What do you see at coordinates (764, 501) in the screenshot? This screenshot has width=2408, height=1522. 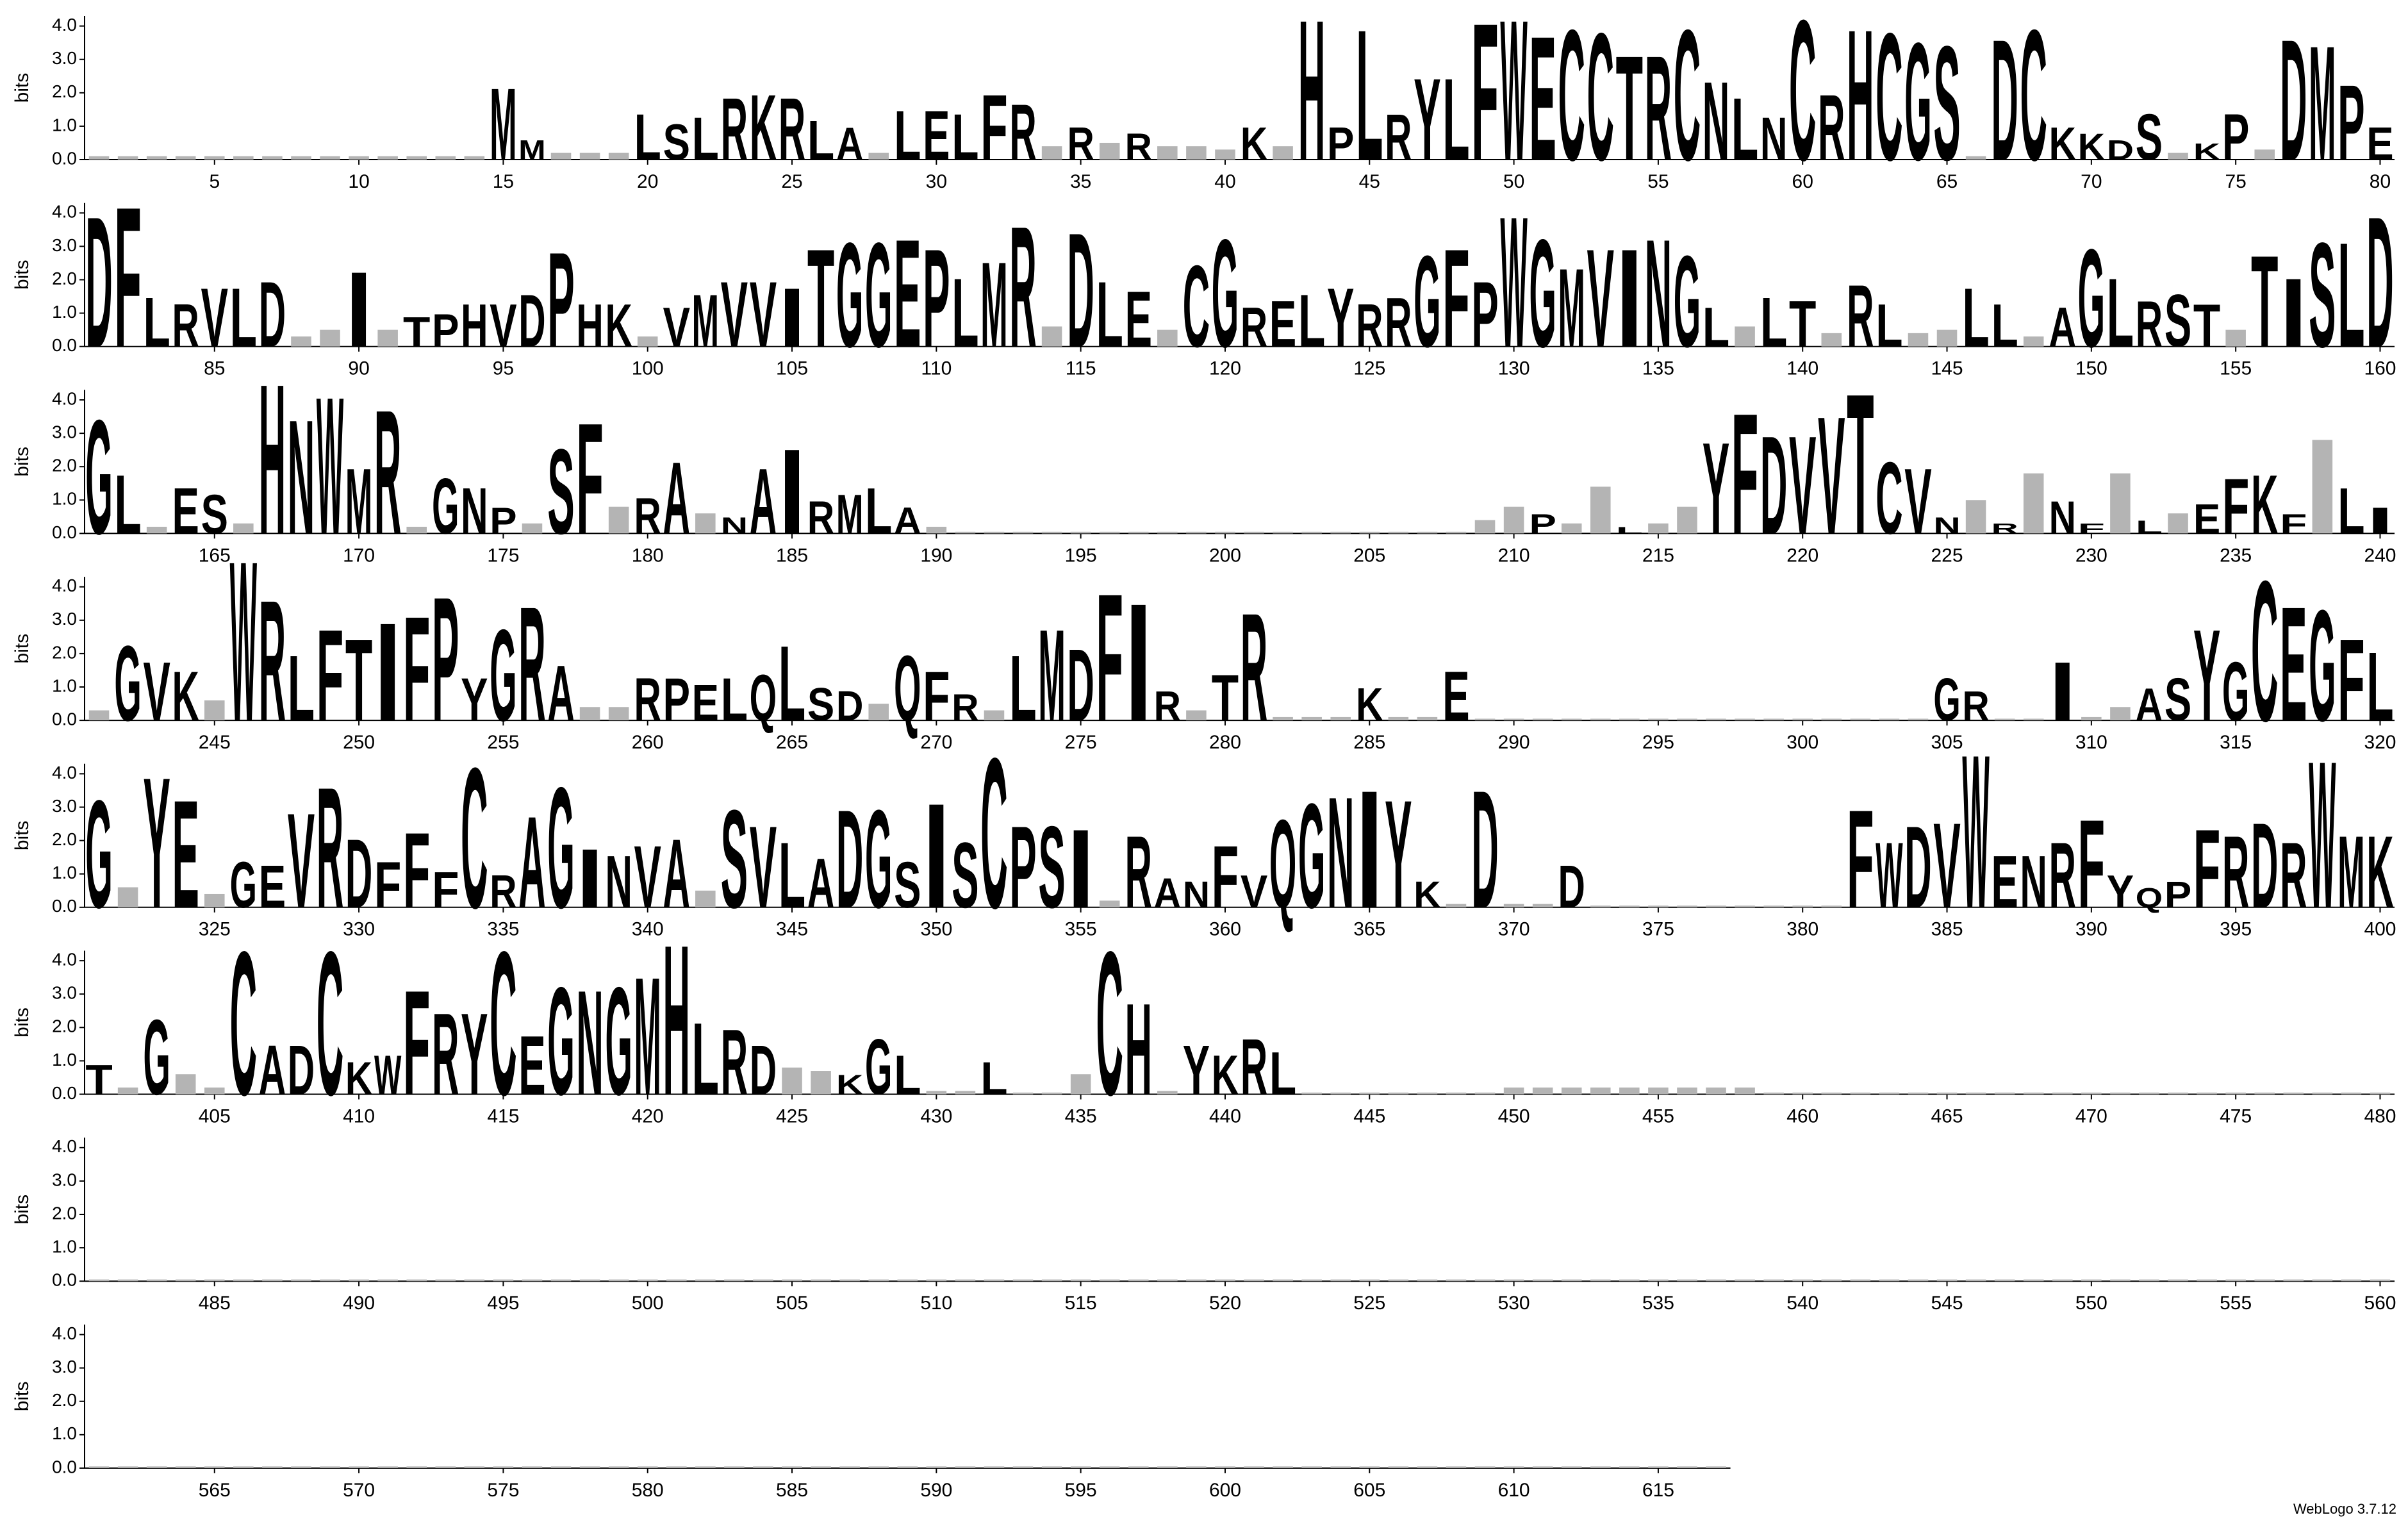 I see `letter: A` at bounding box center [764, 501].